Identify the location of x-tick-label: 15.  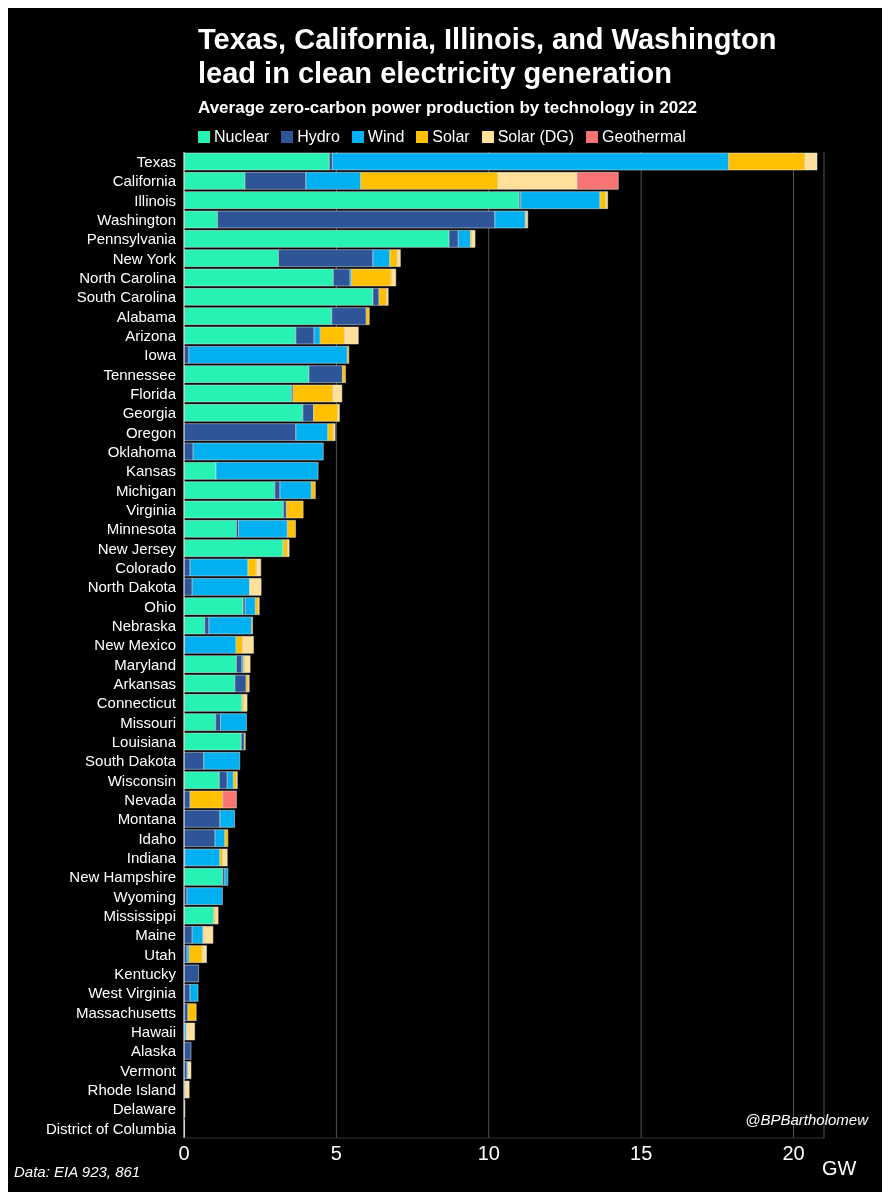
(641, 1153).